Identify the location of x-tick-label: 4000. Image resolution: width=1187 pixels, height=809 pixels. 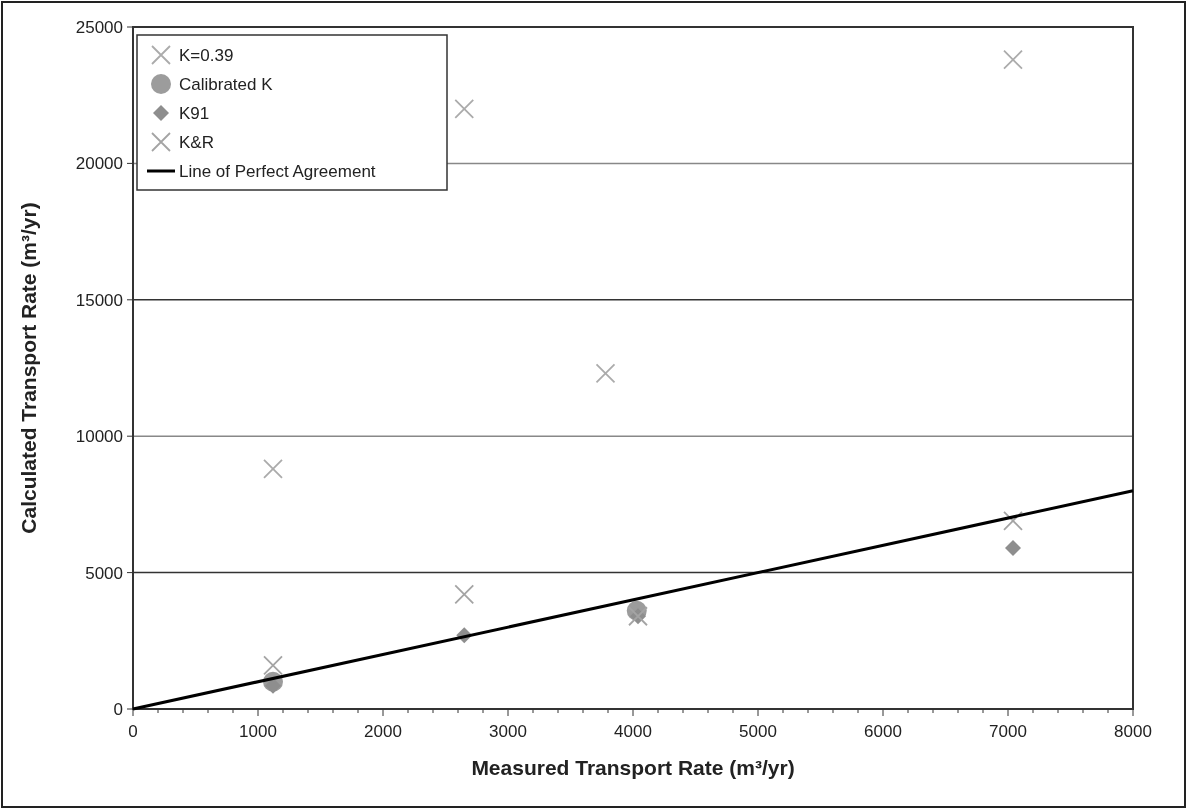
(633, 731).